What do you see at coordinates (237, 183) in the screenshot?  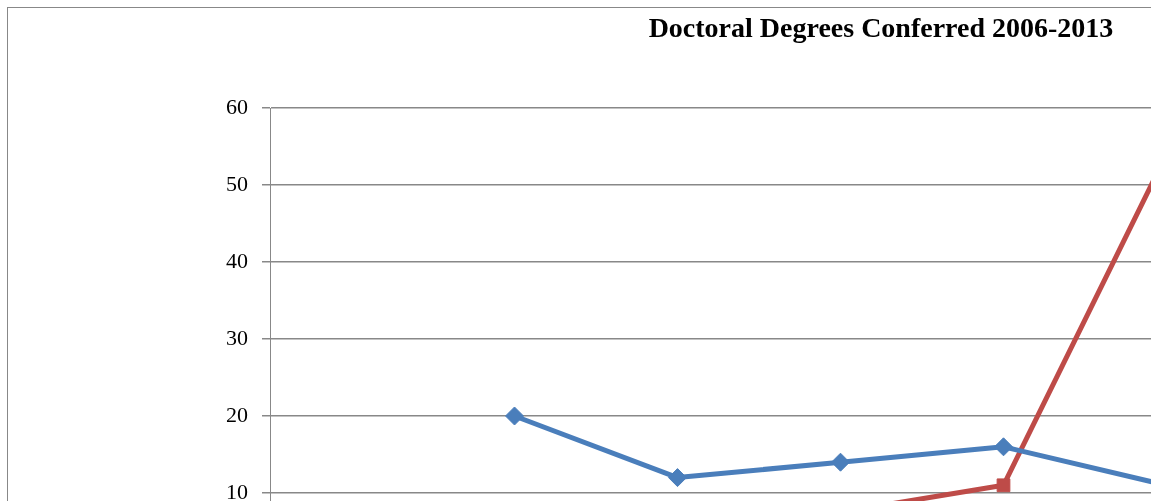 I see `y-tick-label: 50` at bounding box center [237, 183].